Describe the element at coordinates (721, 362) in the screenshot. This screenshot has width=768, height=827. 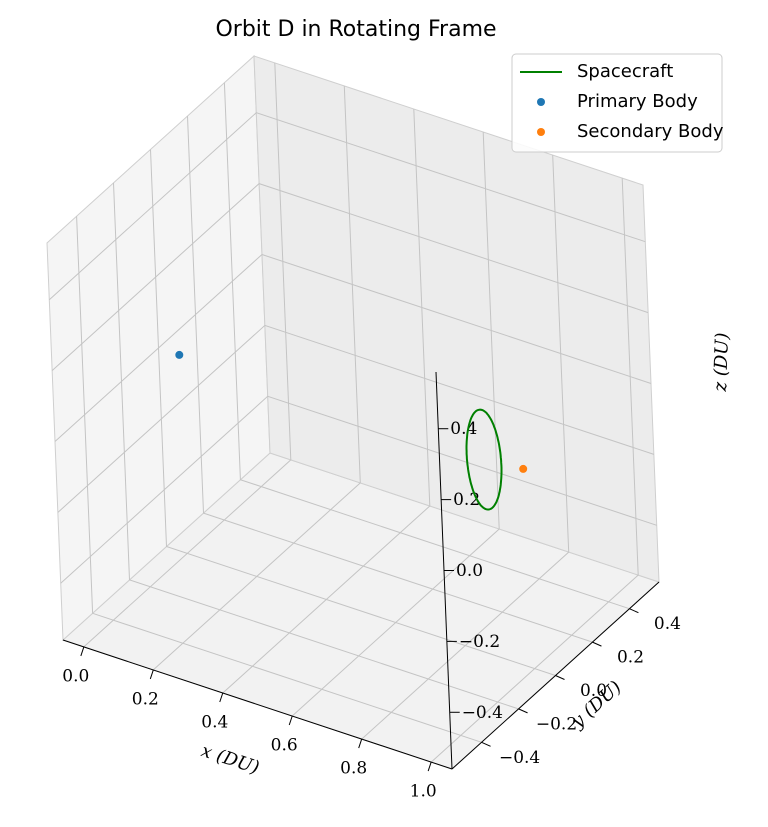
I see `z-axis-label: z (DU)` at that location.